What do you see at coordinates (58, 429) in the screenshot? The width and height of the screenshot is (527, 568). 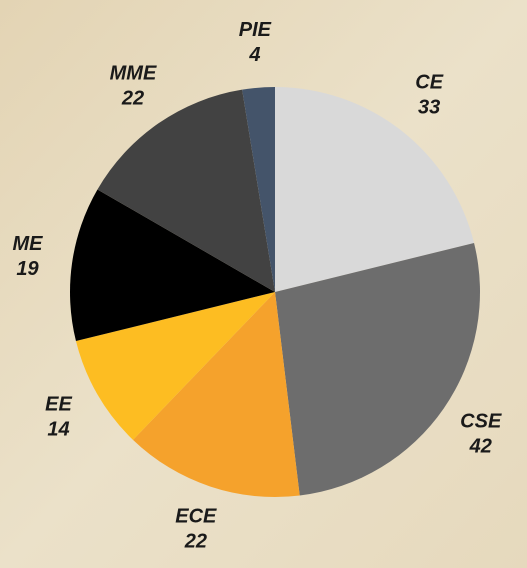 I see `slice-value: 14` at bounding box center [58, 429].